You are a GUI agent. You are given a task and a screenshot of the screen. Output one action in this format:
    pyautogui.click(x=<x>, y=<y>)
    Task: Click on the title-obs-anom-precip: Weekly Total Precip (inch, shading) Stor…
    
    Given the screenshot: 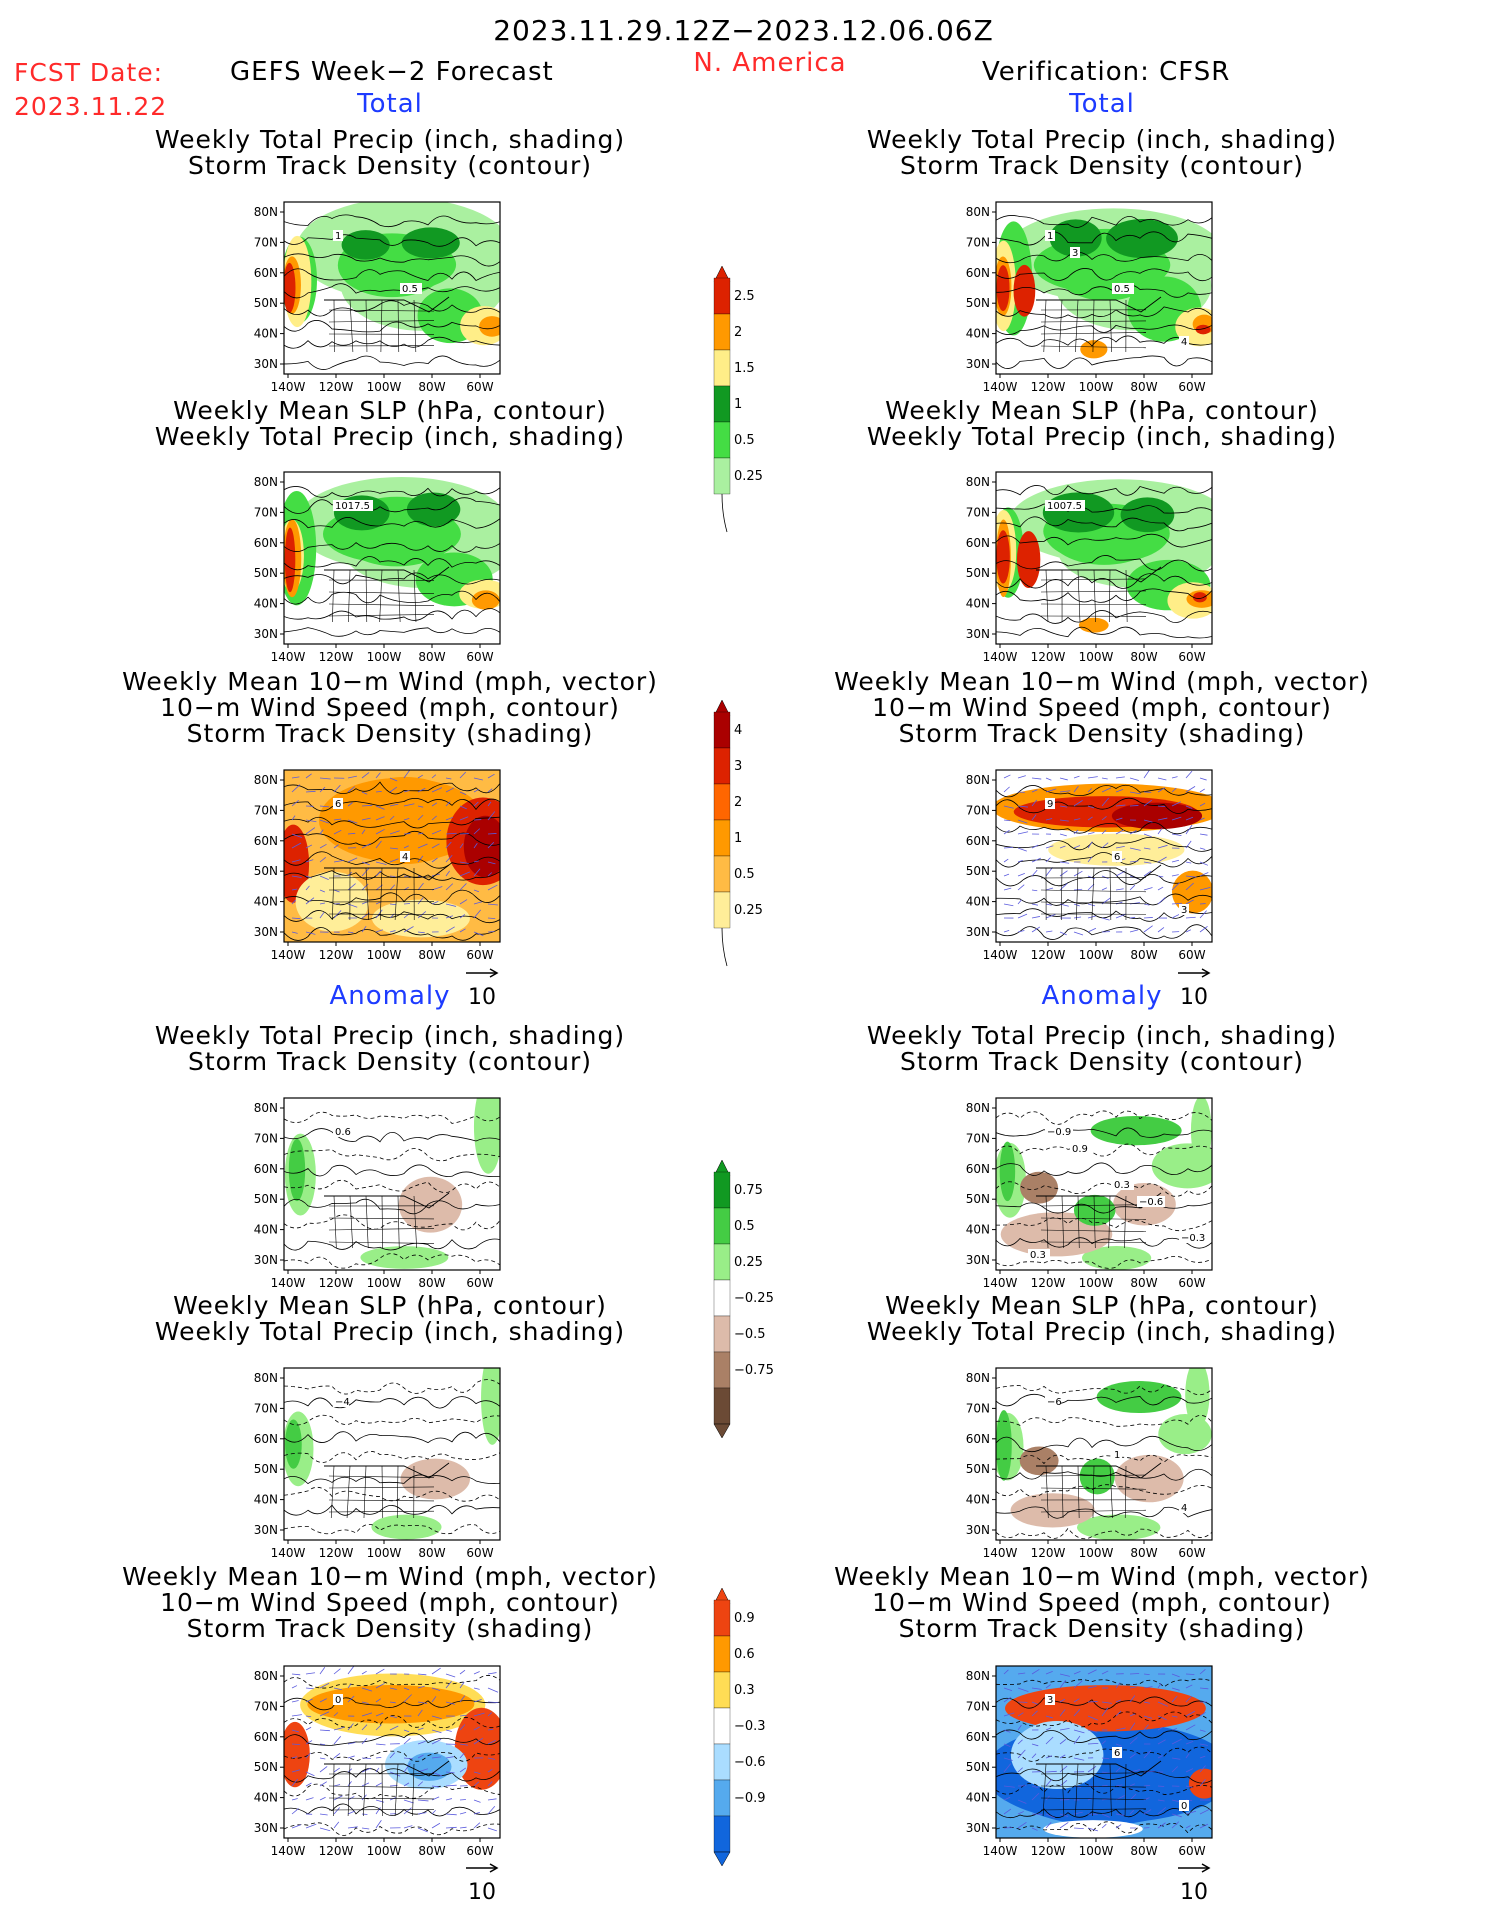 What is the action you would take?
    pyautogui.click(x=1102, y=1049)
    